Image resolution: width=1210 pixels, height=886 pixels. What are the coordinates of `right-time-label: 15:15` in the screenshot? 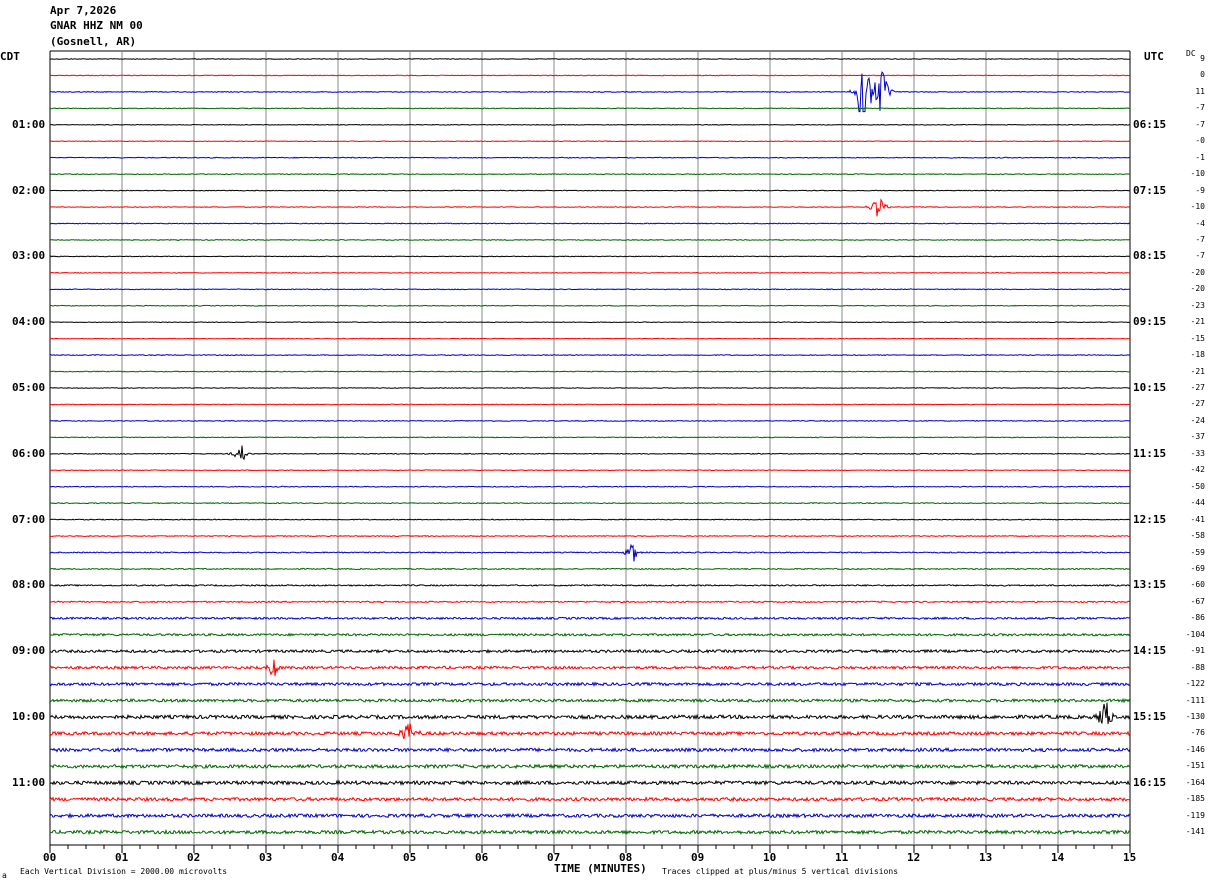 It's located at (1150, 716).